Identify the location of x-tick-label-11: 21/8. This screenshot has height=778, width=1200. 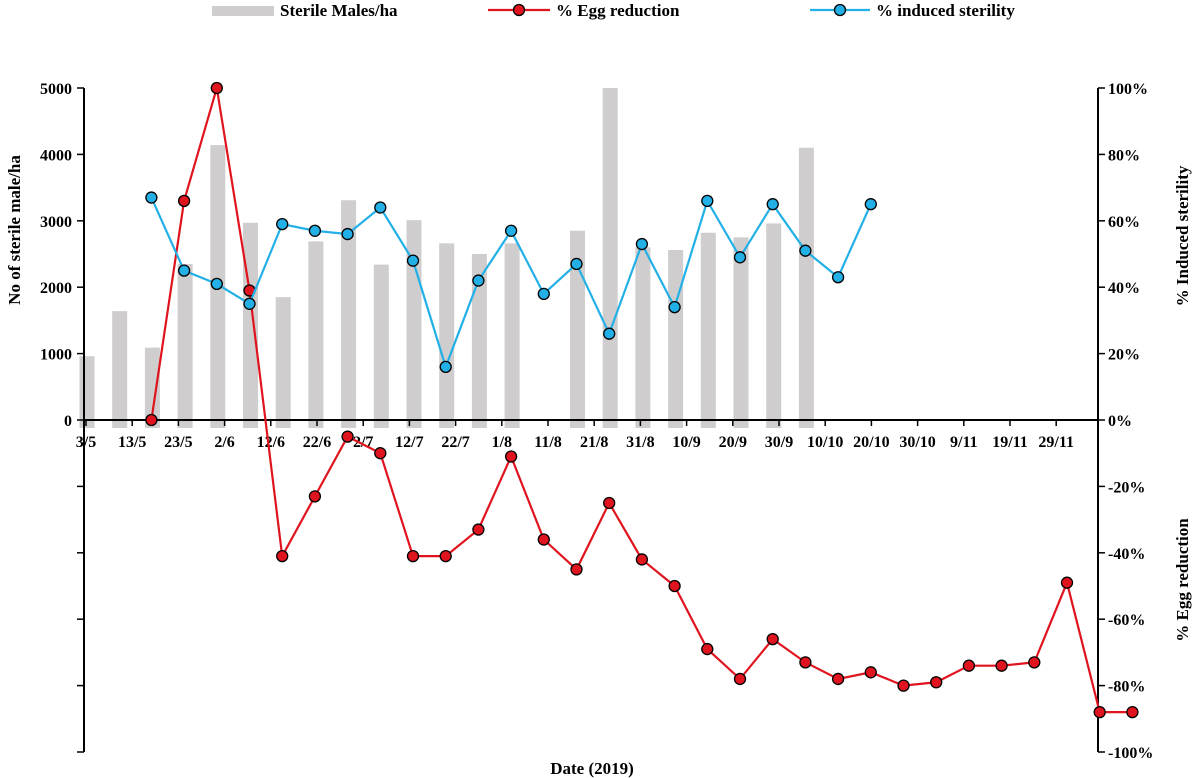
(594, 442).